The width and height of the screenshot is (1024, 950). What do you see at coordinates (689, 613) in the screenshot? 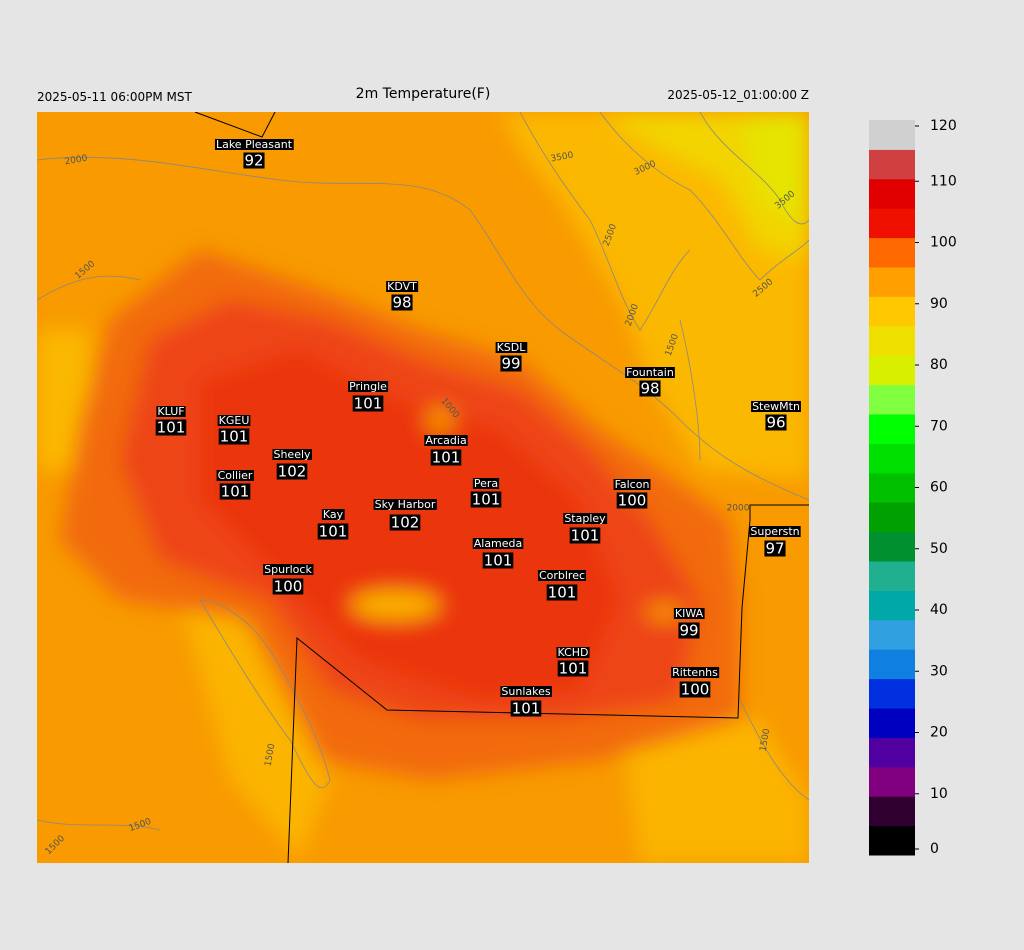
I see `station-name: KIWA` at bounding box center [689, 613].